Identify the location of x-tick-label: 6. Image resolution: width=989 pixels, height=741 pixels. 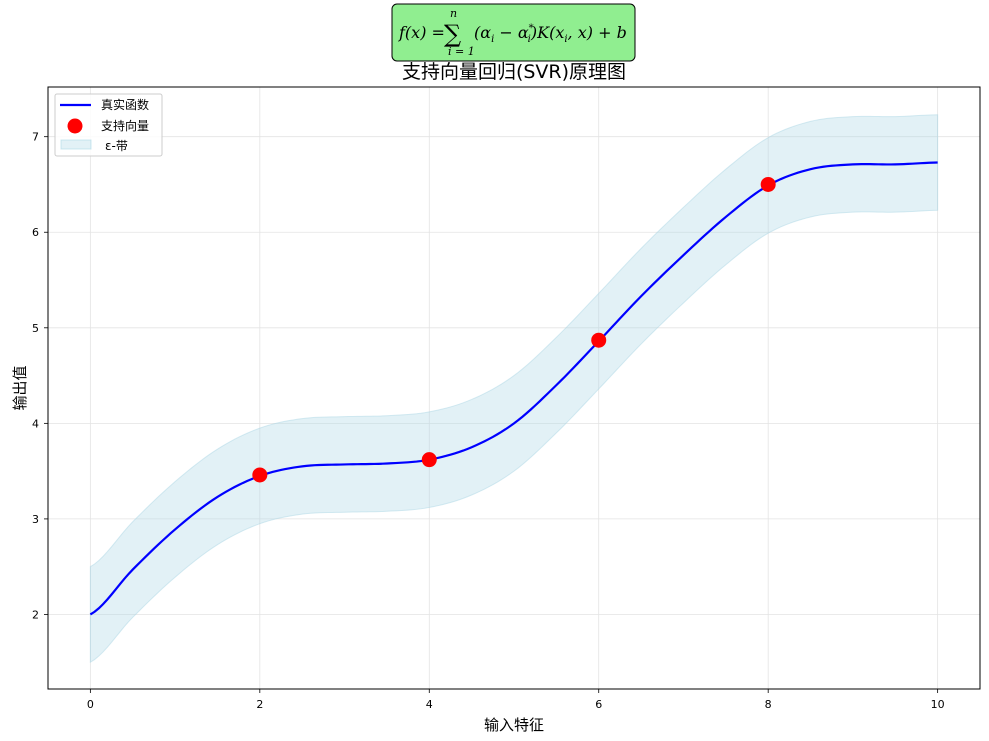
(598, 704).